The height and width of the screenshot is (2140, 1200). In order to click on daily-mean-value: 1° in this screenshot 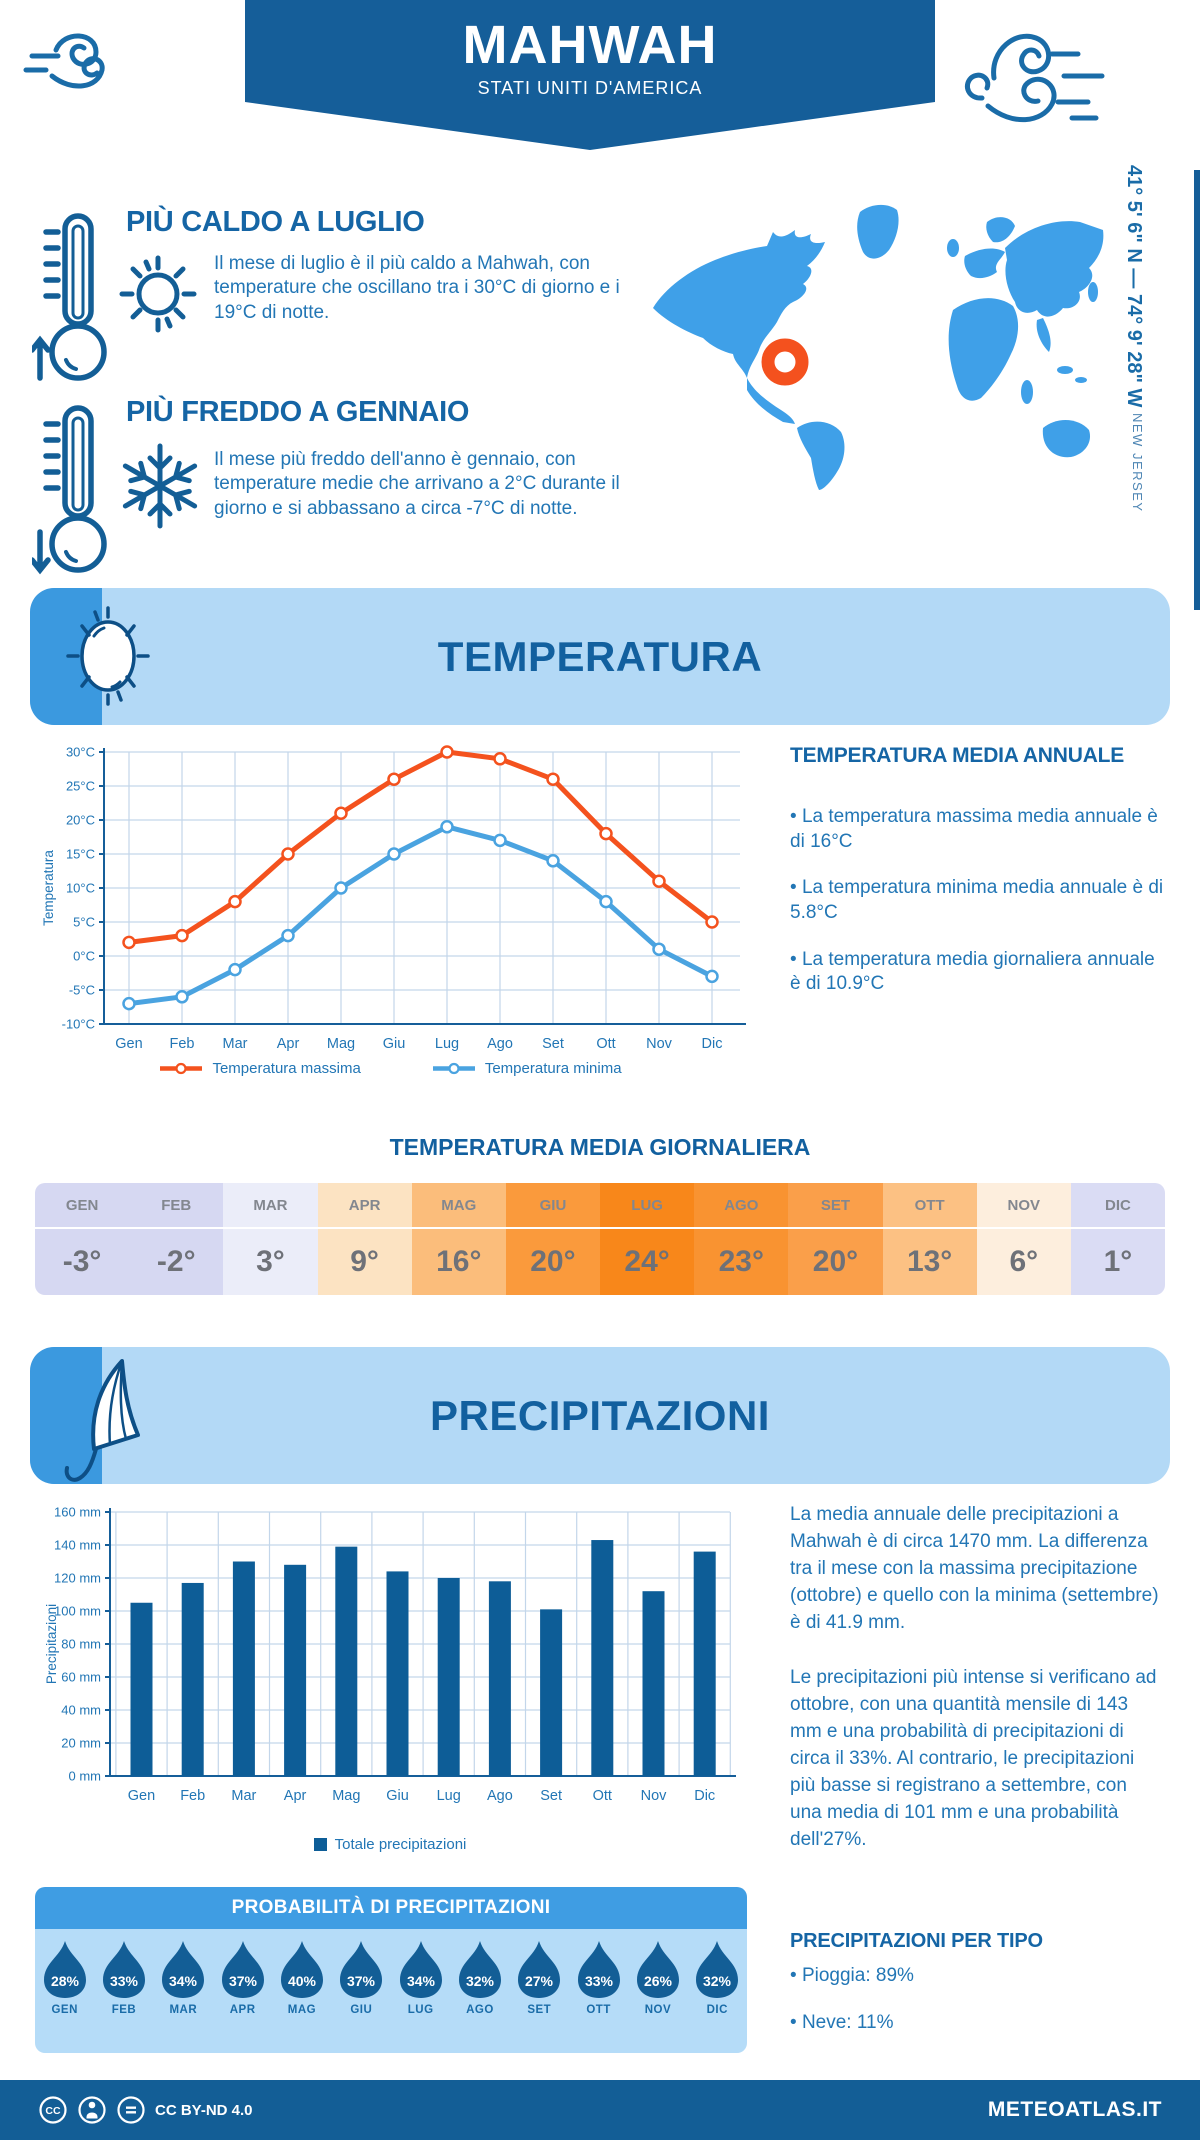, I will do `click(1118, 1261)`.